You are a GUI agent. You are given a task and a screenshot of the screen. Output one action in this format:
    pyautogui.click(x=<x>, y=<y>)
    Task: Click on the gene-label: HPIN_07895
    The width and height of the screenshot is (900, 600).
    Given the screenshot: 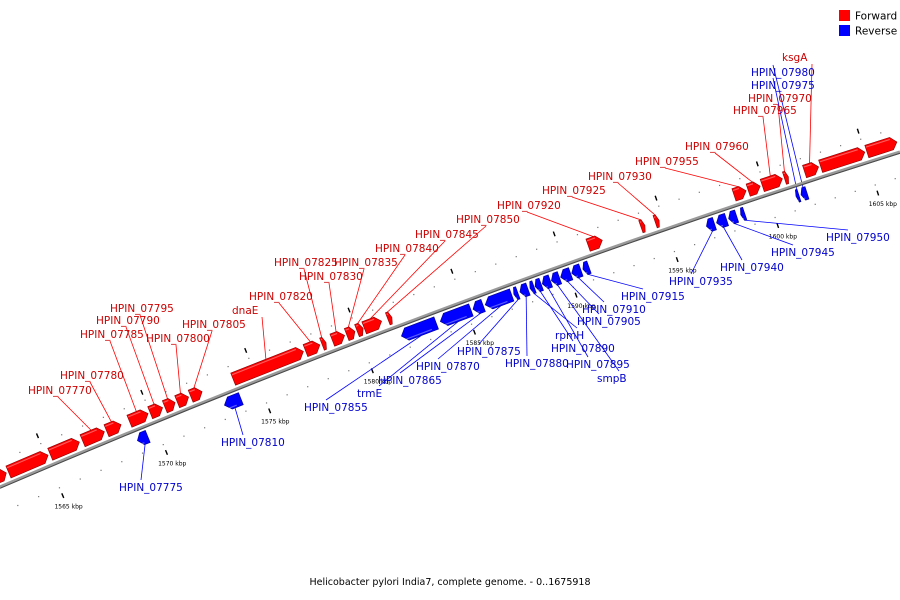 What is the action you would take?
    pyautogui.click(x=598, y=365)
    